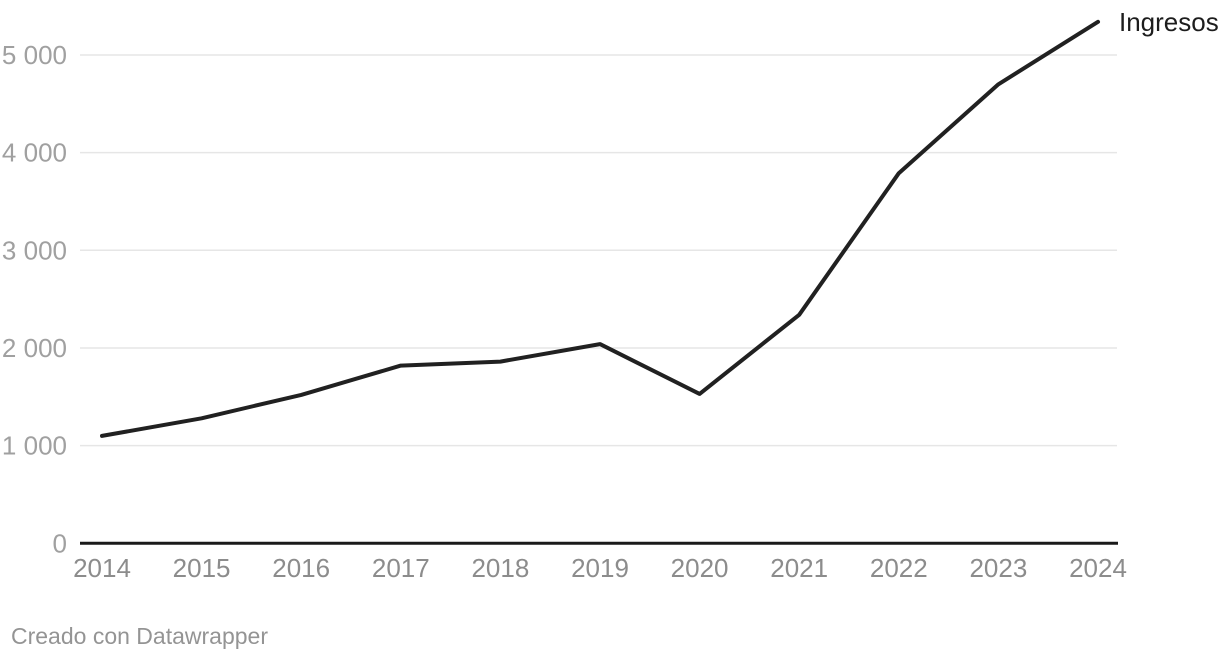 The height and width of the screenshot is (660, 1220). I want to click on x-axis-tick-label: 2017, so click(401, 568).